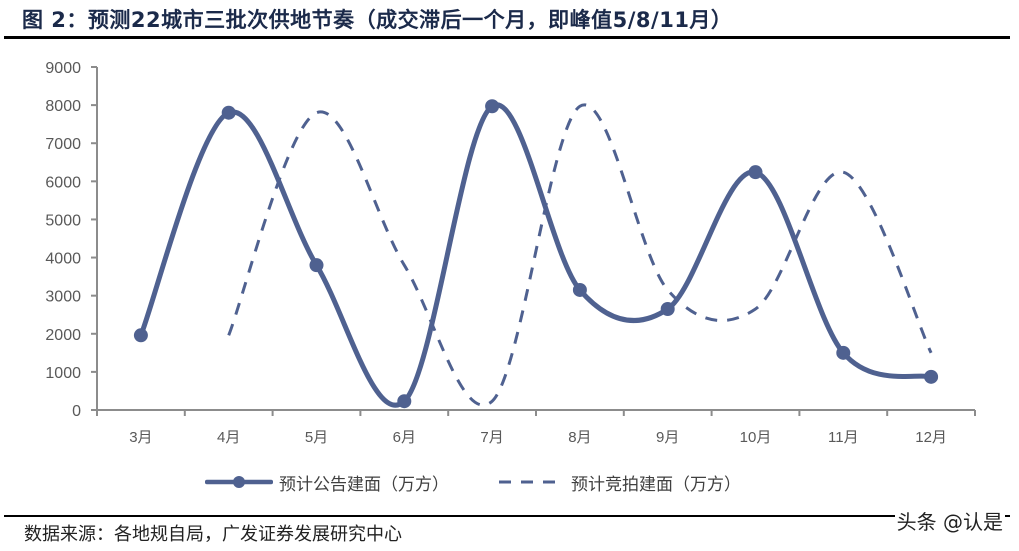  I want to click on dashed-line-icon, so click(531, 482).